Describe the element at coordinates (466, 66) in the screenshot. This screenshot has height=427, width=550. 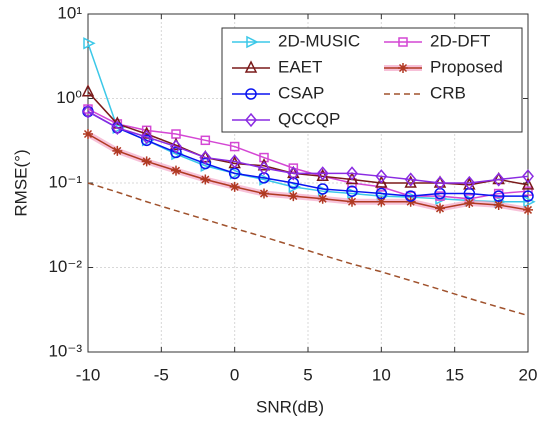
I see `legend-label: Proposed` at that location.